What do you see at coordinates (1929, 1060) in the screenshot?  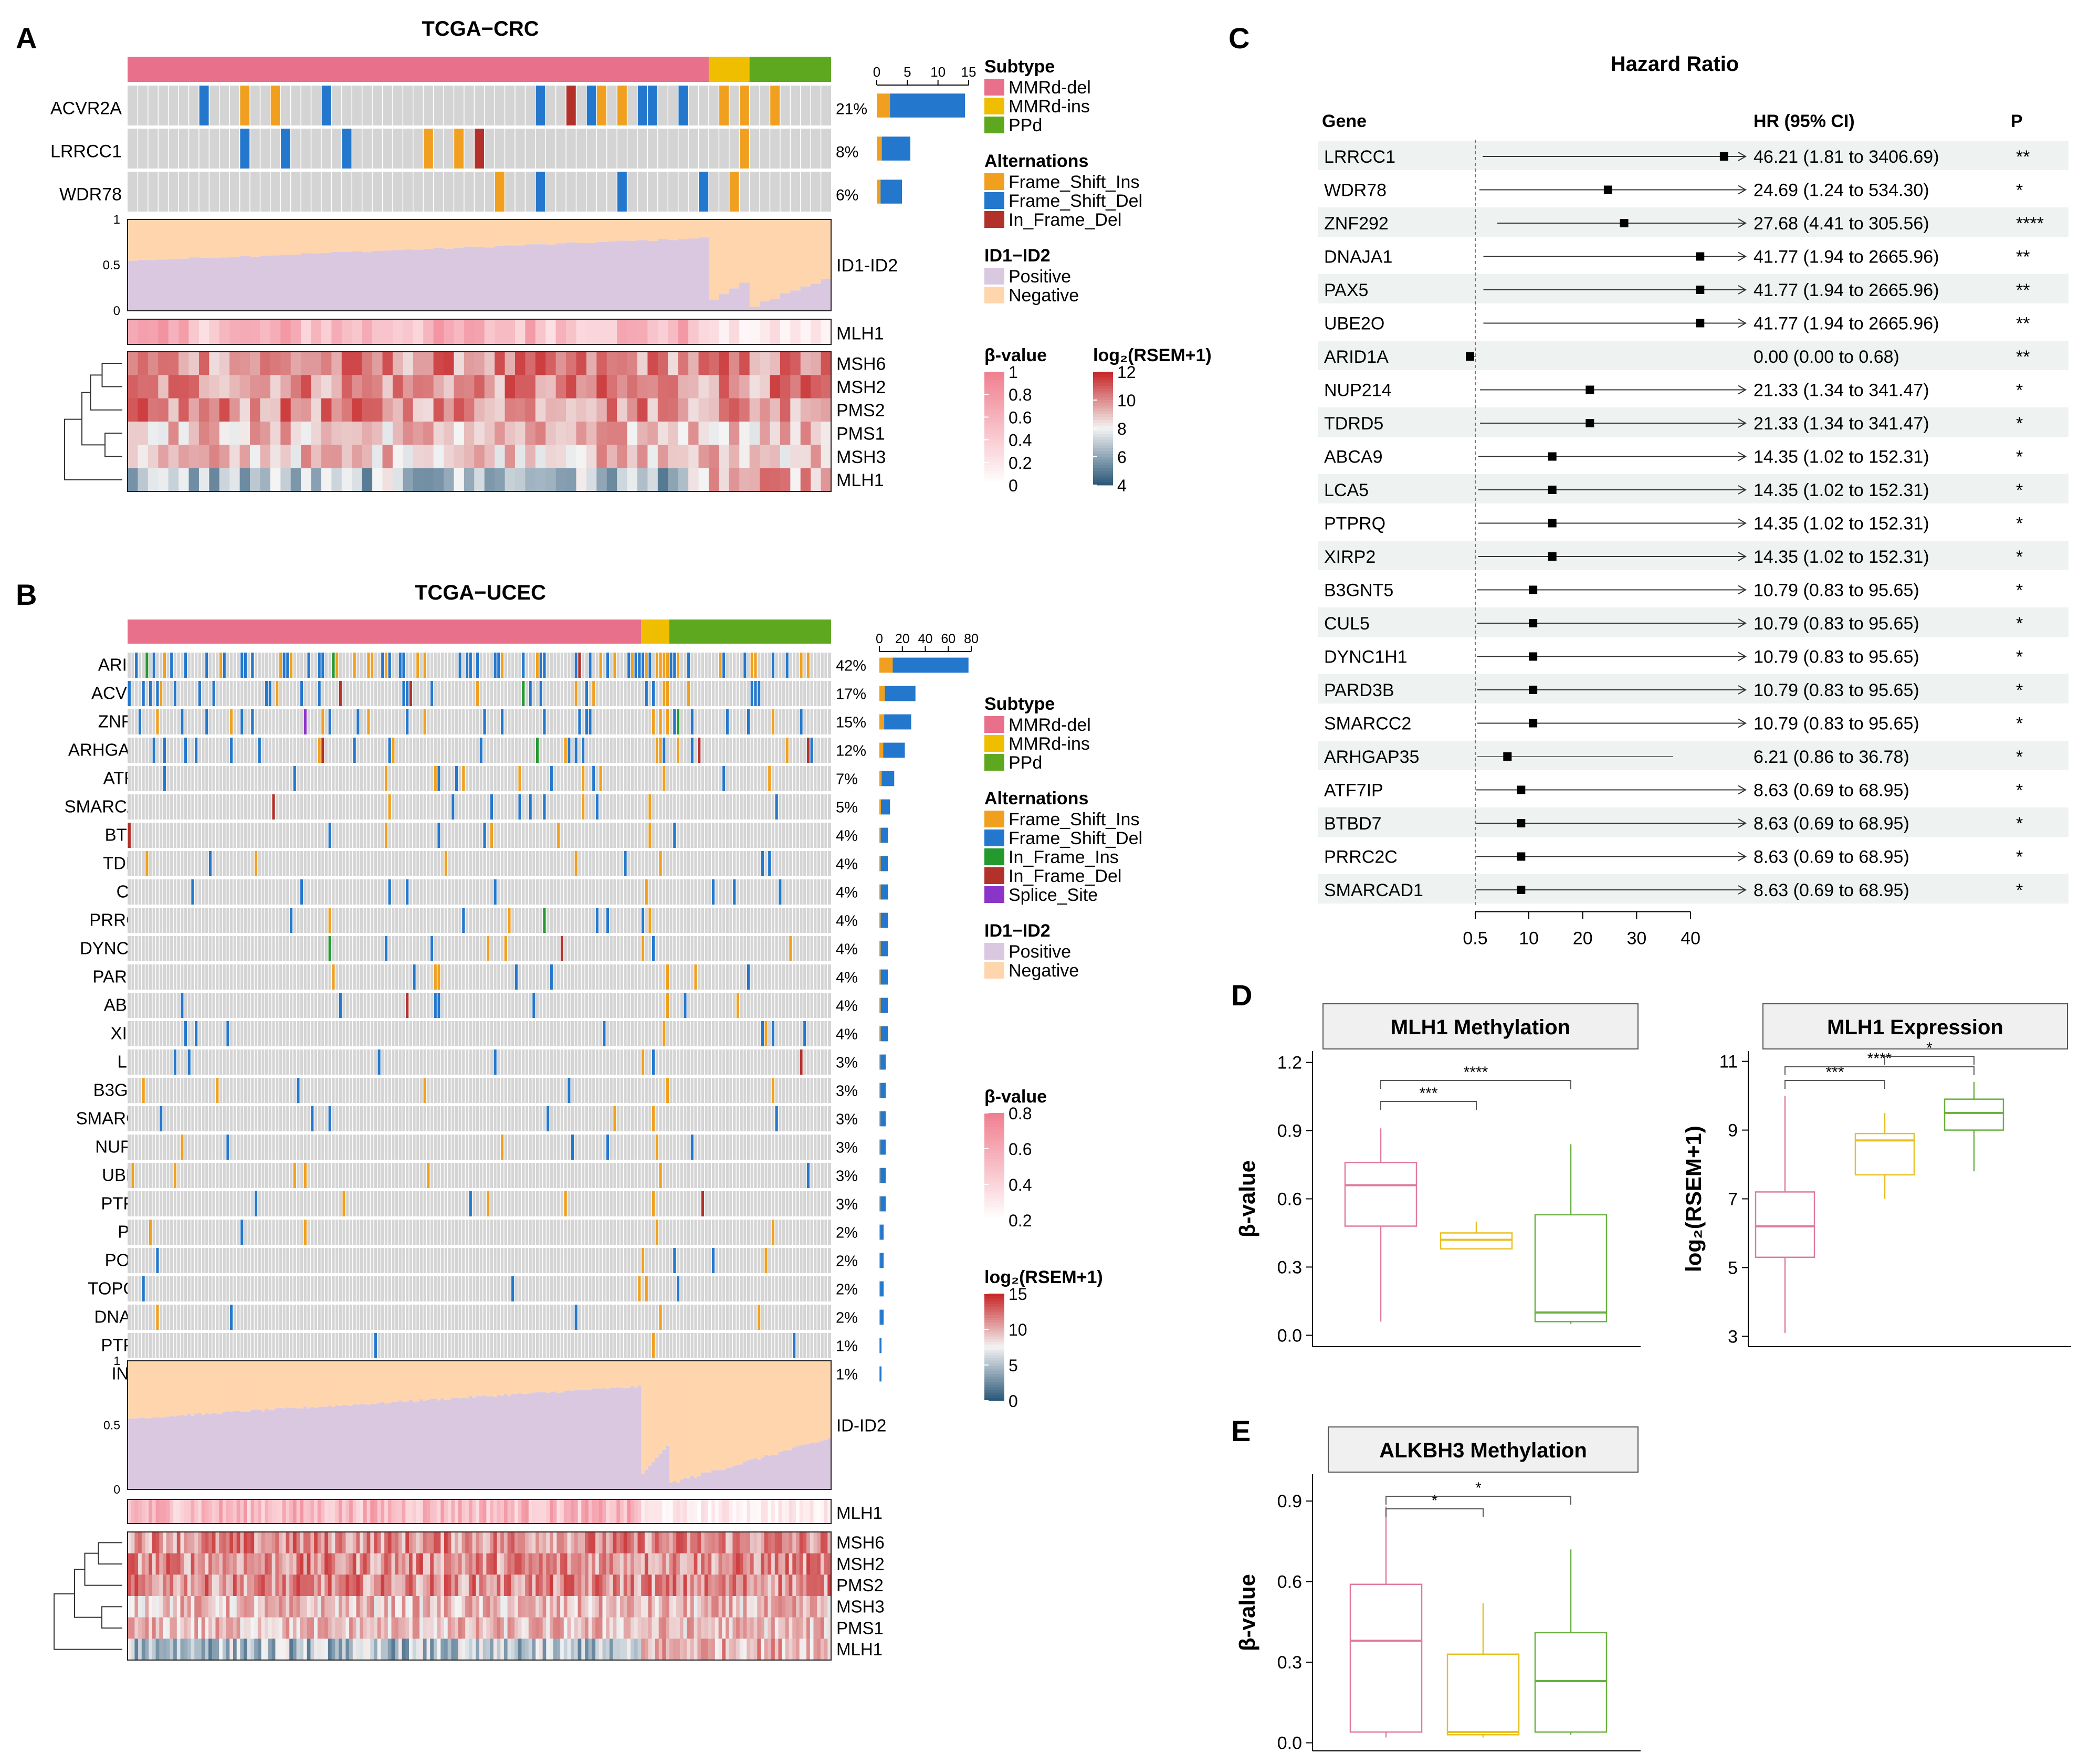 I see `significance-bracket` at bounding box center [1929, 1060].